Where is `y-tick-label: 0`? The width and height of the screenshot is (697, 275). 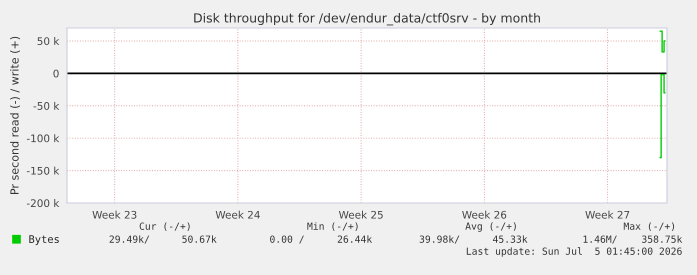
y-tick-label: 0 is located at coordinates (56, 74).